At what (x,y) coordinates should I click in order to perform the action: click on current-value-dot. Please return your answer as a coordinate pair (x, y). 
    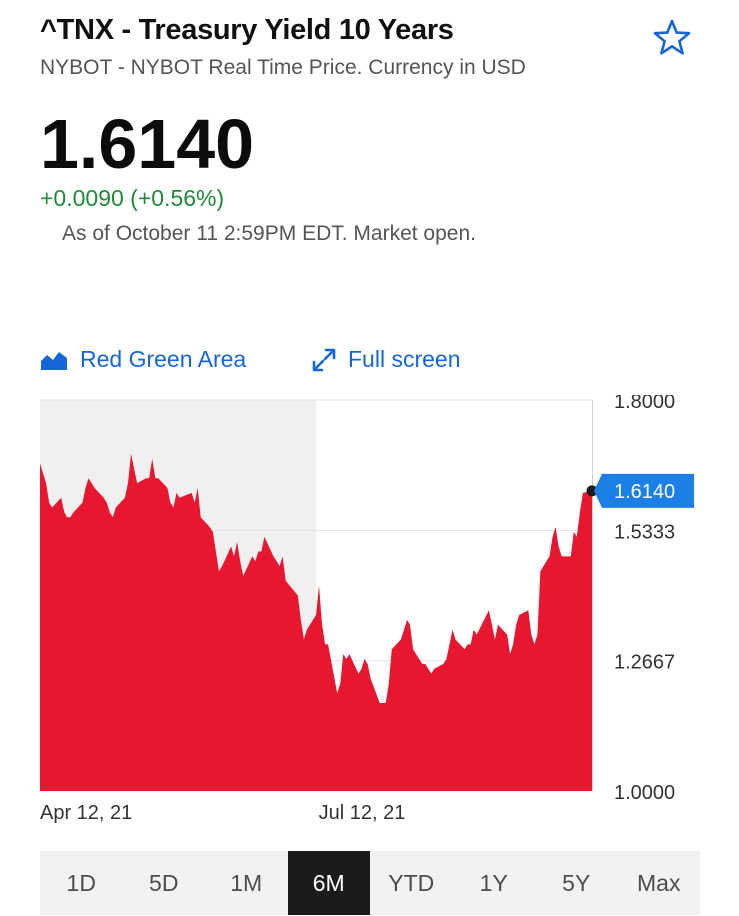
    Looking at the image, I should click on (592, 491).